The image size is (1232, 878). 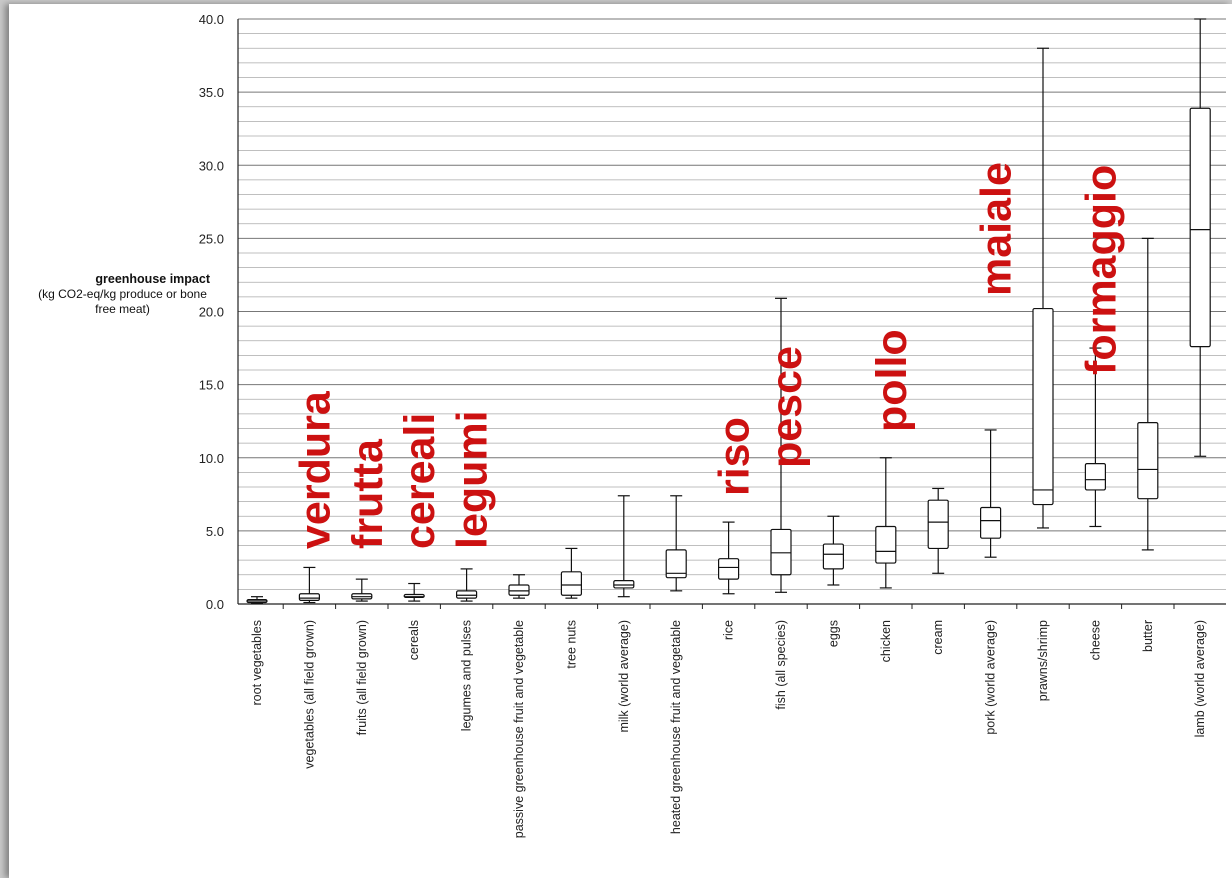 I want to click on annotation-label: maiale, so click(x=997, y=229).